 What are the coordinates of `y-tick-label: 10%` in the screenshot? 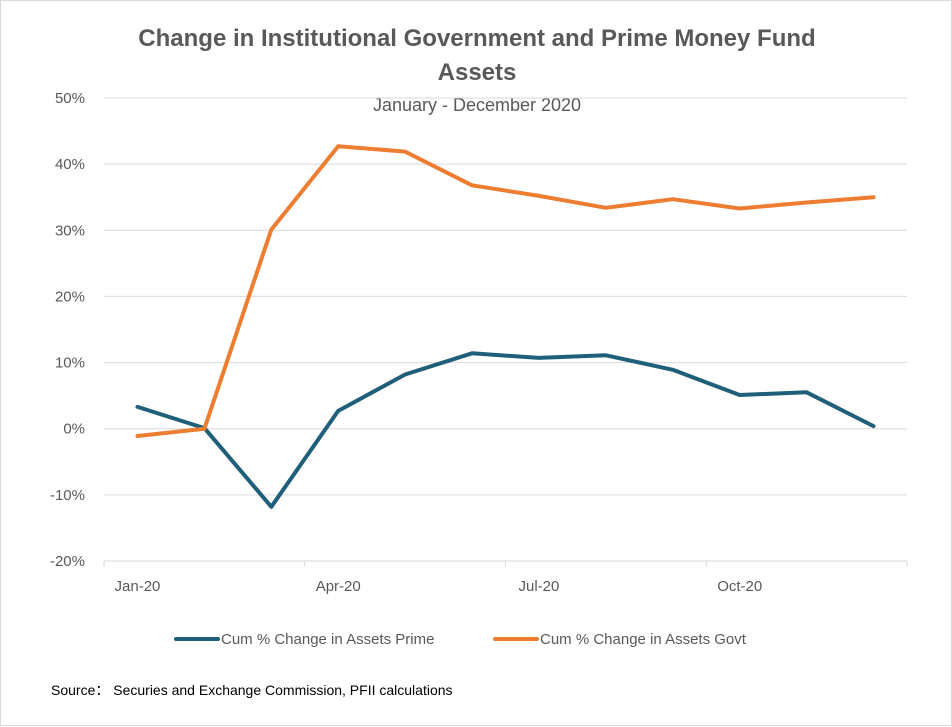 It's located at (70, 363).